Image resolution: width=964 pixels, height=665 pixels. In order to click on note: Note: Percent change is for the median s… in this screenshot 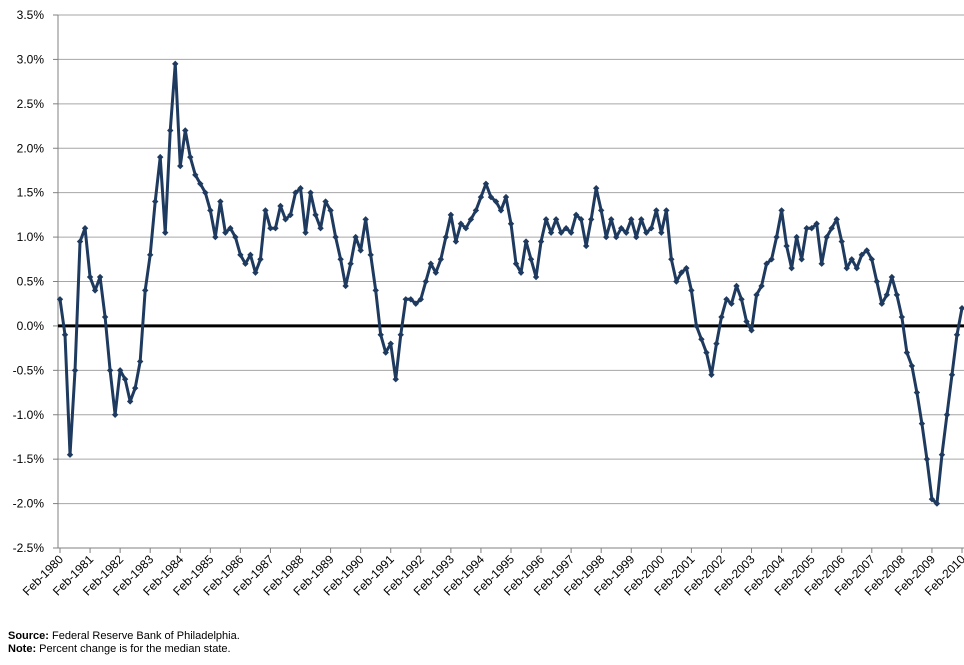, I will do `click(119, 649)`.